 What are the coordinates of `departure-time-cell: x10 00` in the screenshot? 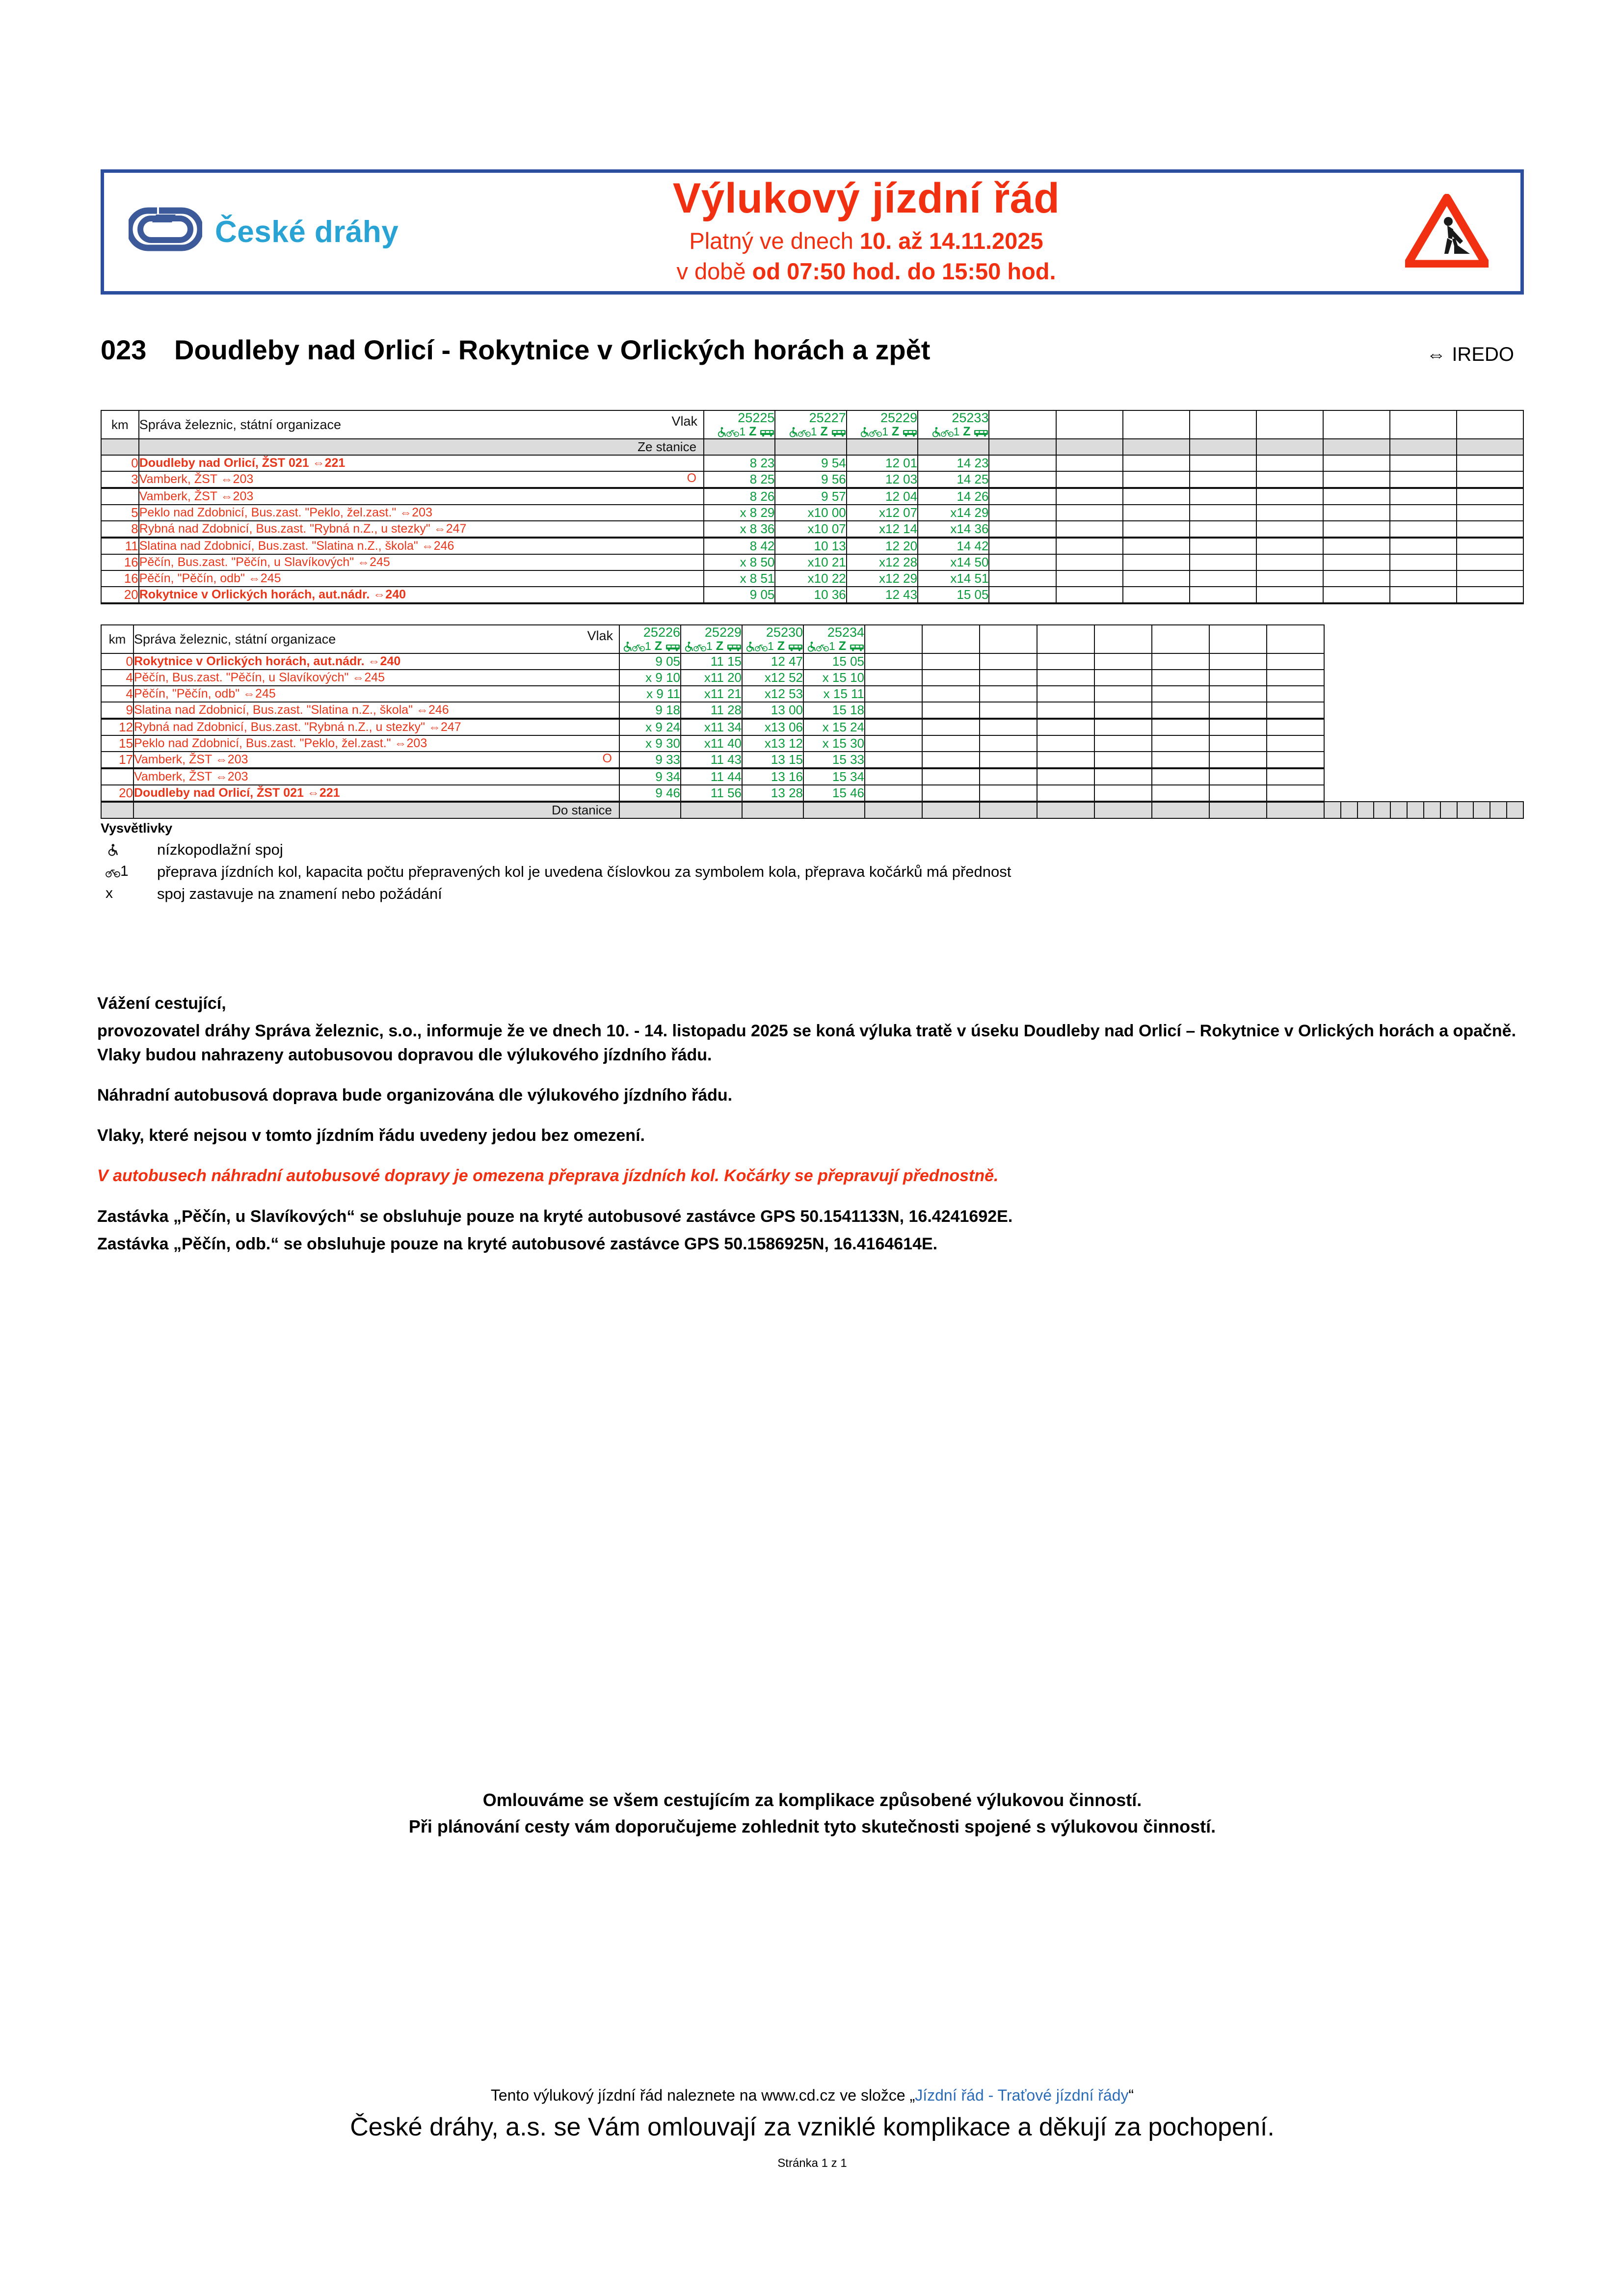 It's located at (810, 513).